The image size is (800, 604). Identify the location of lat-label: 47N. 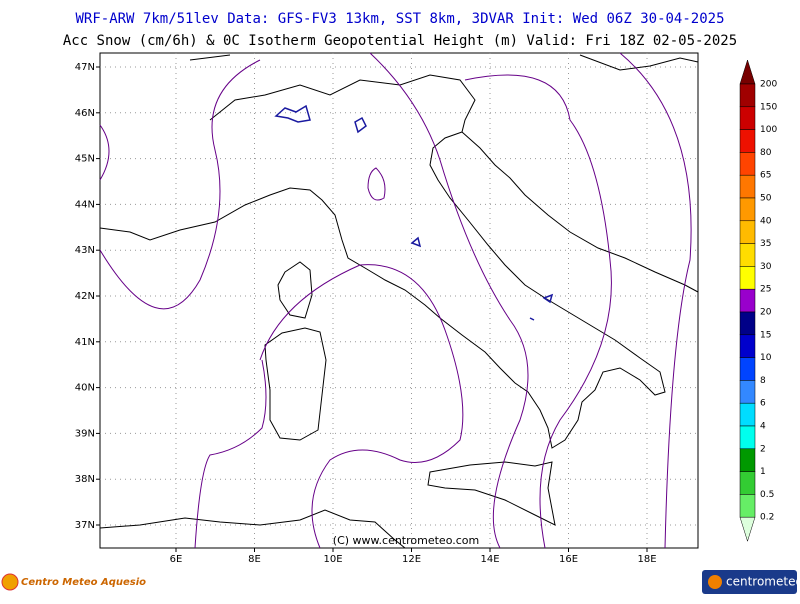
(85, 67).